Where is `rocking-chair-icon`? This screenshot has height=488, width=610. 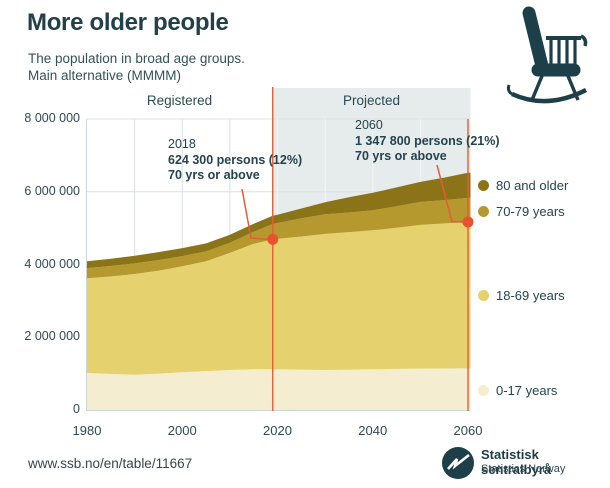 rocking-chair-icon is located at coordinates (547, 55).